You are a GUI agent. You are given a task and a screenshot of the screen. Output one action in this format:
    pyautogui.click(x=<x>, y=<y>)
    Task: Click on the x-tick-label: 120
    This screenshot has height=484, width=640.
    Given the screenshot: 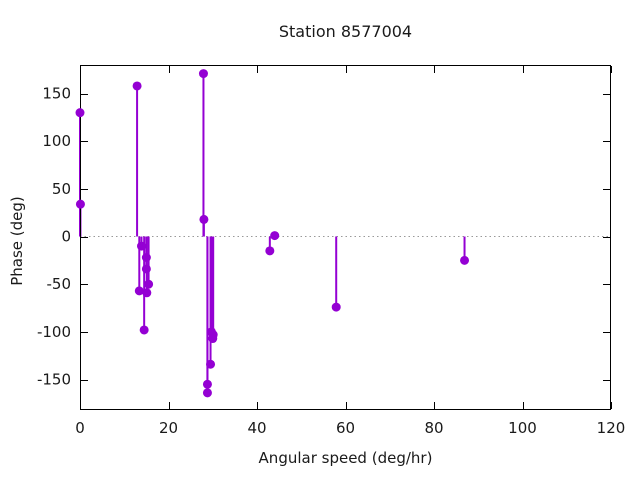 What is the action you would take?
    pyautogui.click(x=611, y=428)
    